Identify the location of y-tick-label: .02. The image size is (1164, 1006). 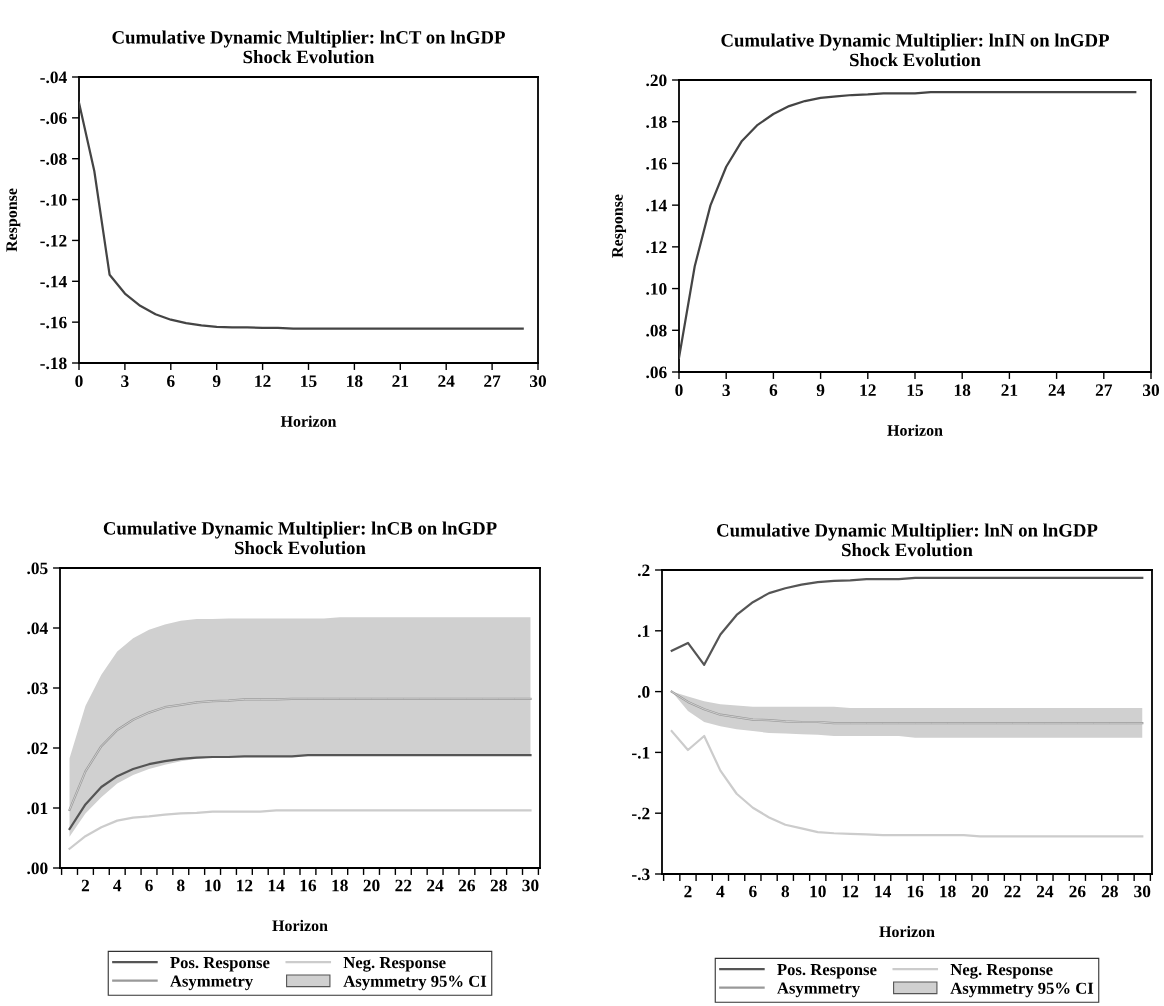
(37, 748).